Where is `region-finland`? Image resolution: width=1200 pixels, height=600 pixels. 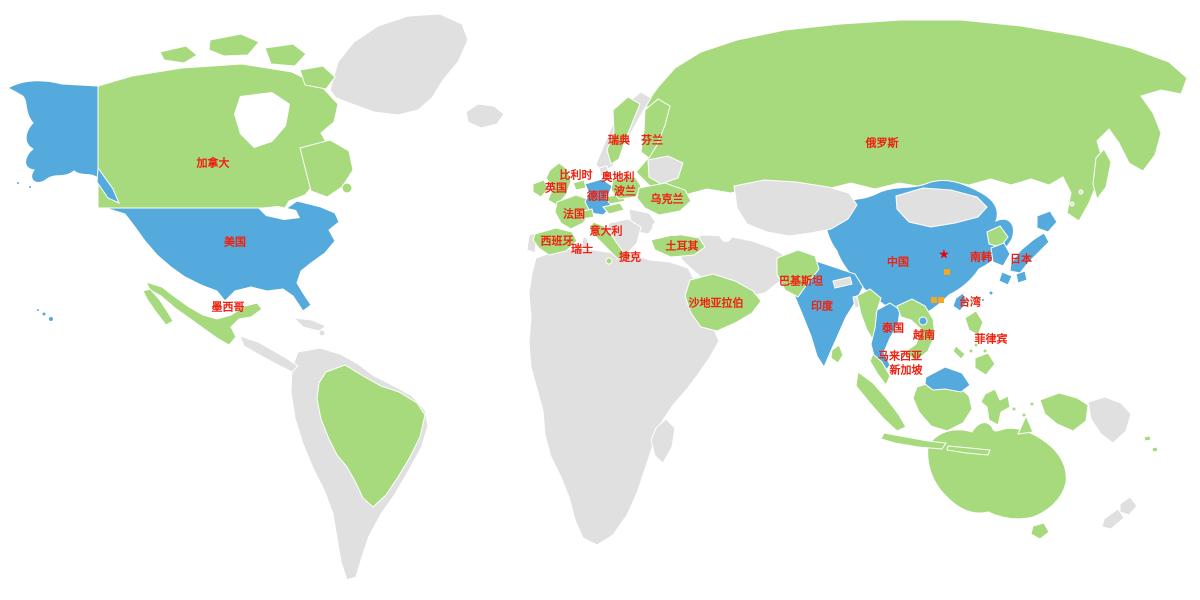
region-finland is located at coordinates (655, 128).